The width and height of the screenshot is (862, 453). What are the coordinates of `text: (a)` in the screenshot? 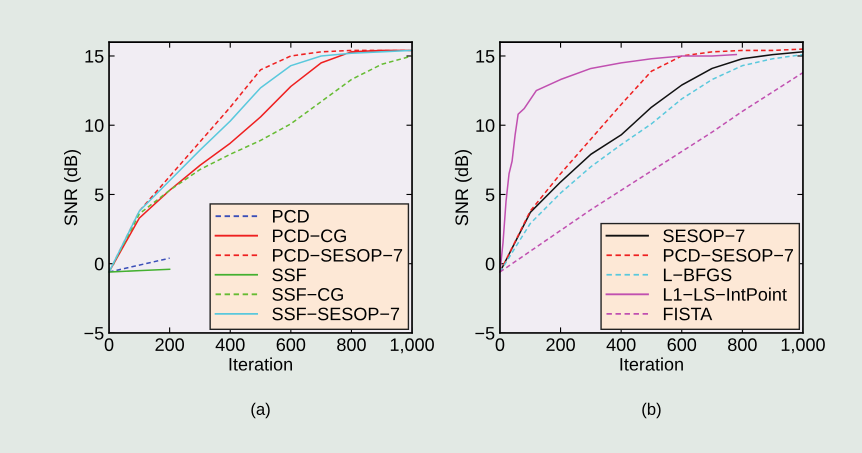 It's located at (260, 410).